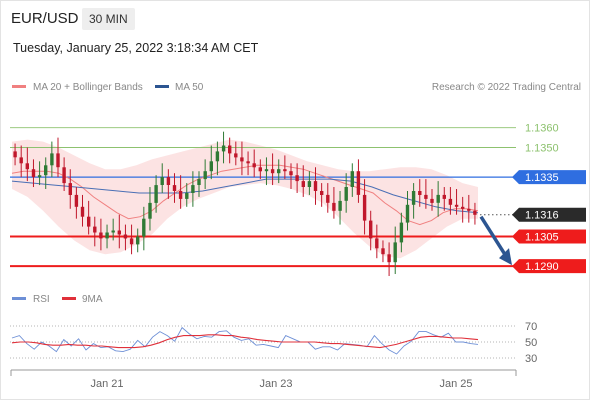 The height and width of the screenshot is (400, 590). What do you see at coordinates (45, 18) in the screenshot?
I see `instrument-label: EUR/USD` at bounding box center [45, 18].